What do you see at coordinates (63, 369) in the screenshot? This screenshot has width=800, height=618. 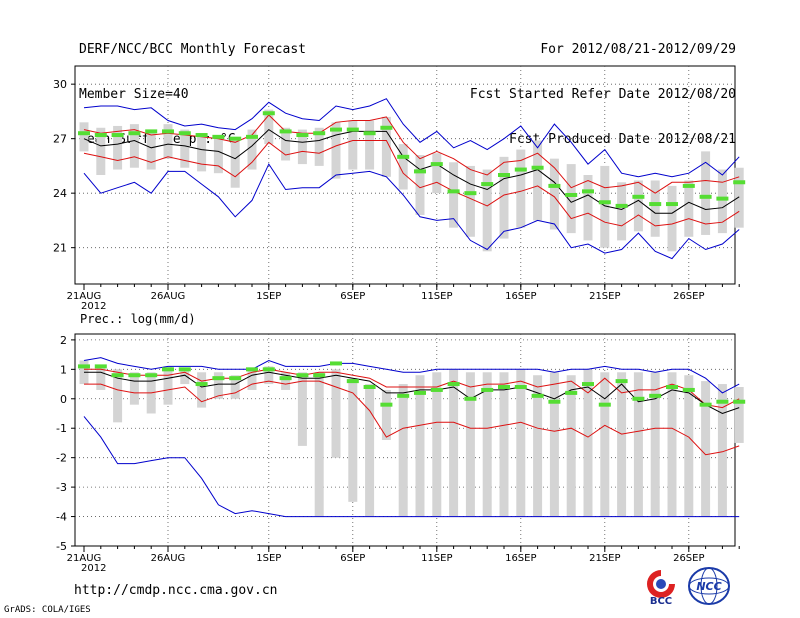 I see `prec-y-tick-label: 1` at bounding box center [63, 369].